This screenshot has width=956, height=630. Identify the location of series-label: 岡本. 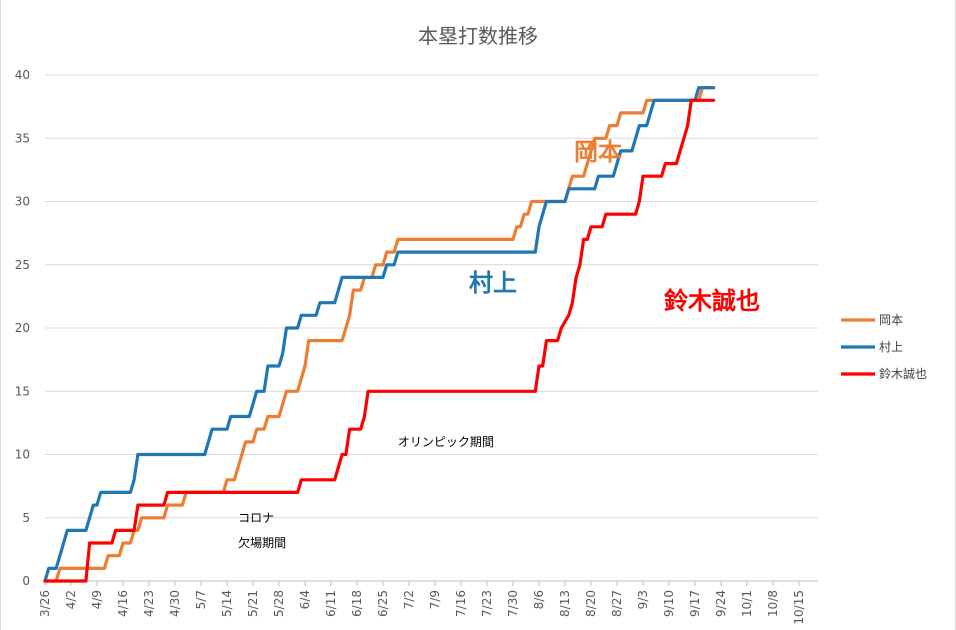
(598, 152).